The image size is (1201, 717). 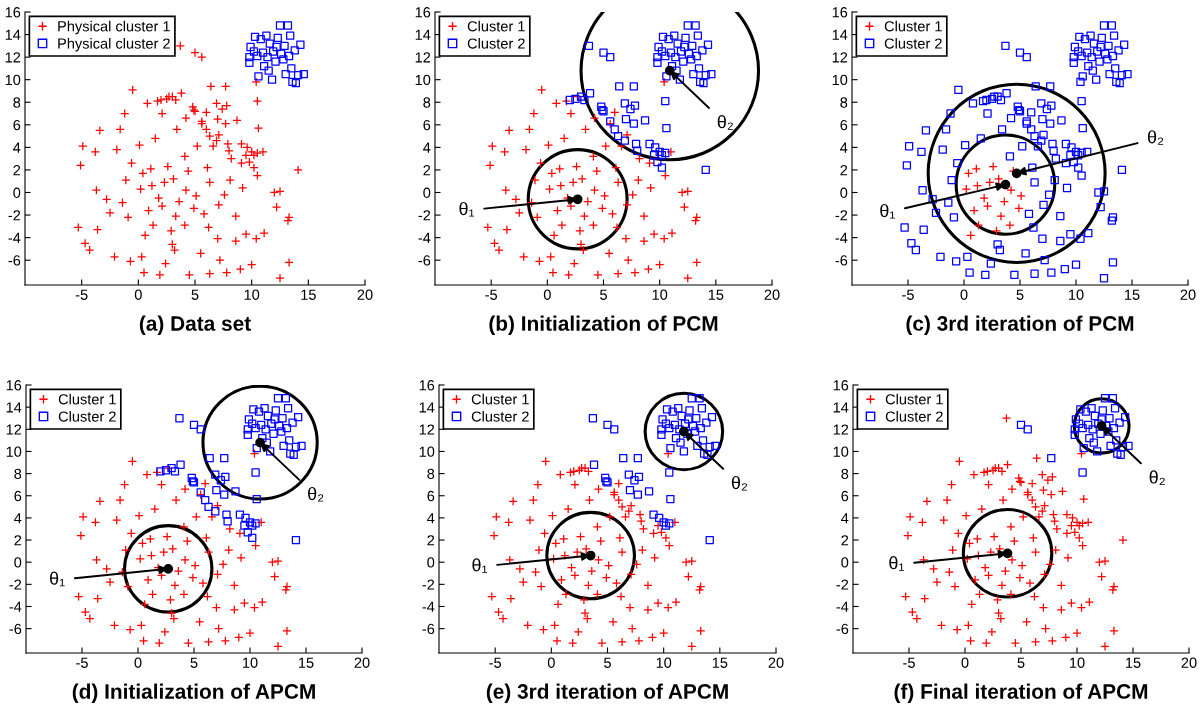 What do you see at coordinates (1020, 325) in the screenshot?
I see `text: (c) 3rd iteration of PCM` at bounding box center [1020, 325].